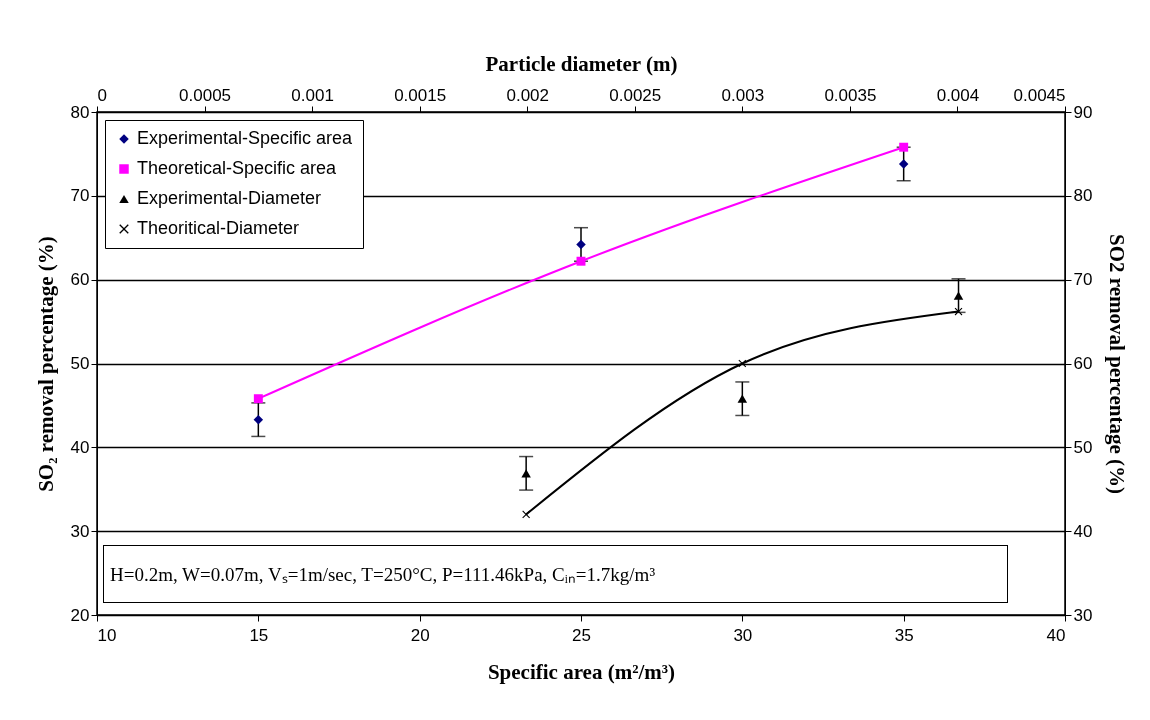  I want to click on x2-tick-label: 0.002, so click(527, 95).